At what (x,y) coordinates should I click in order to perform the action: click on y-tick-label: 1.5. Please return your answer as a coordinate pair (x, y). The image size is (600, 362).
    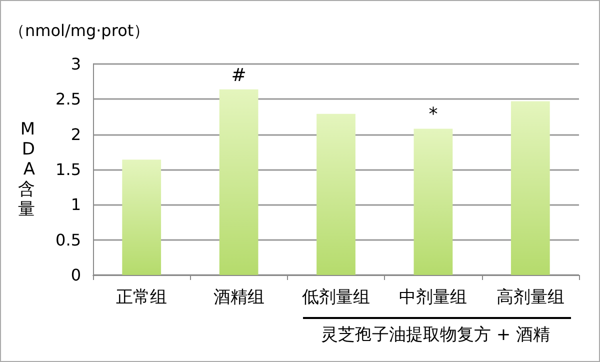
    Looking at the image, I should click on (68, 169).